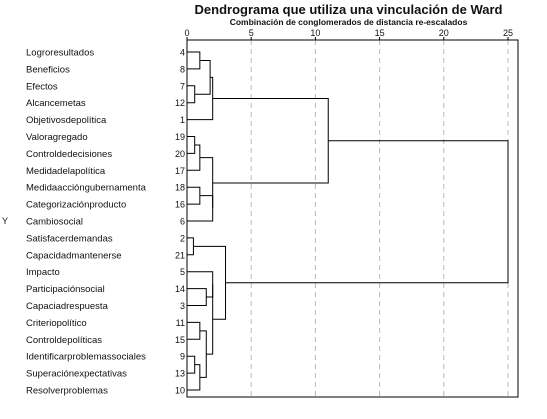 The image size is (547, 419). Describe the element at coordinates (508, 33) in the screenshot. I see `x-tick-label: 25` at that location.